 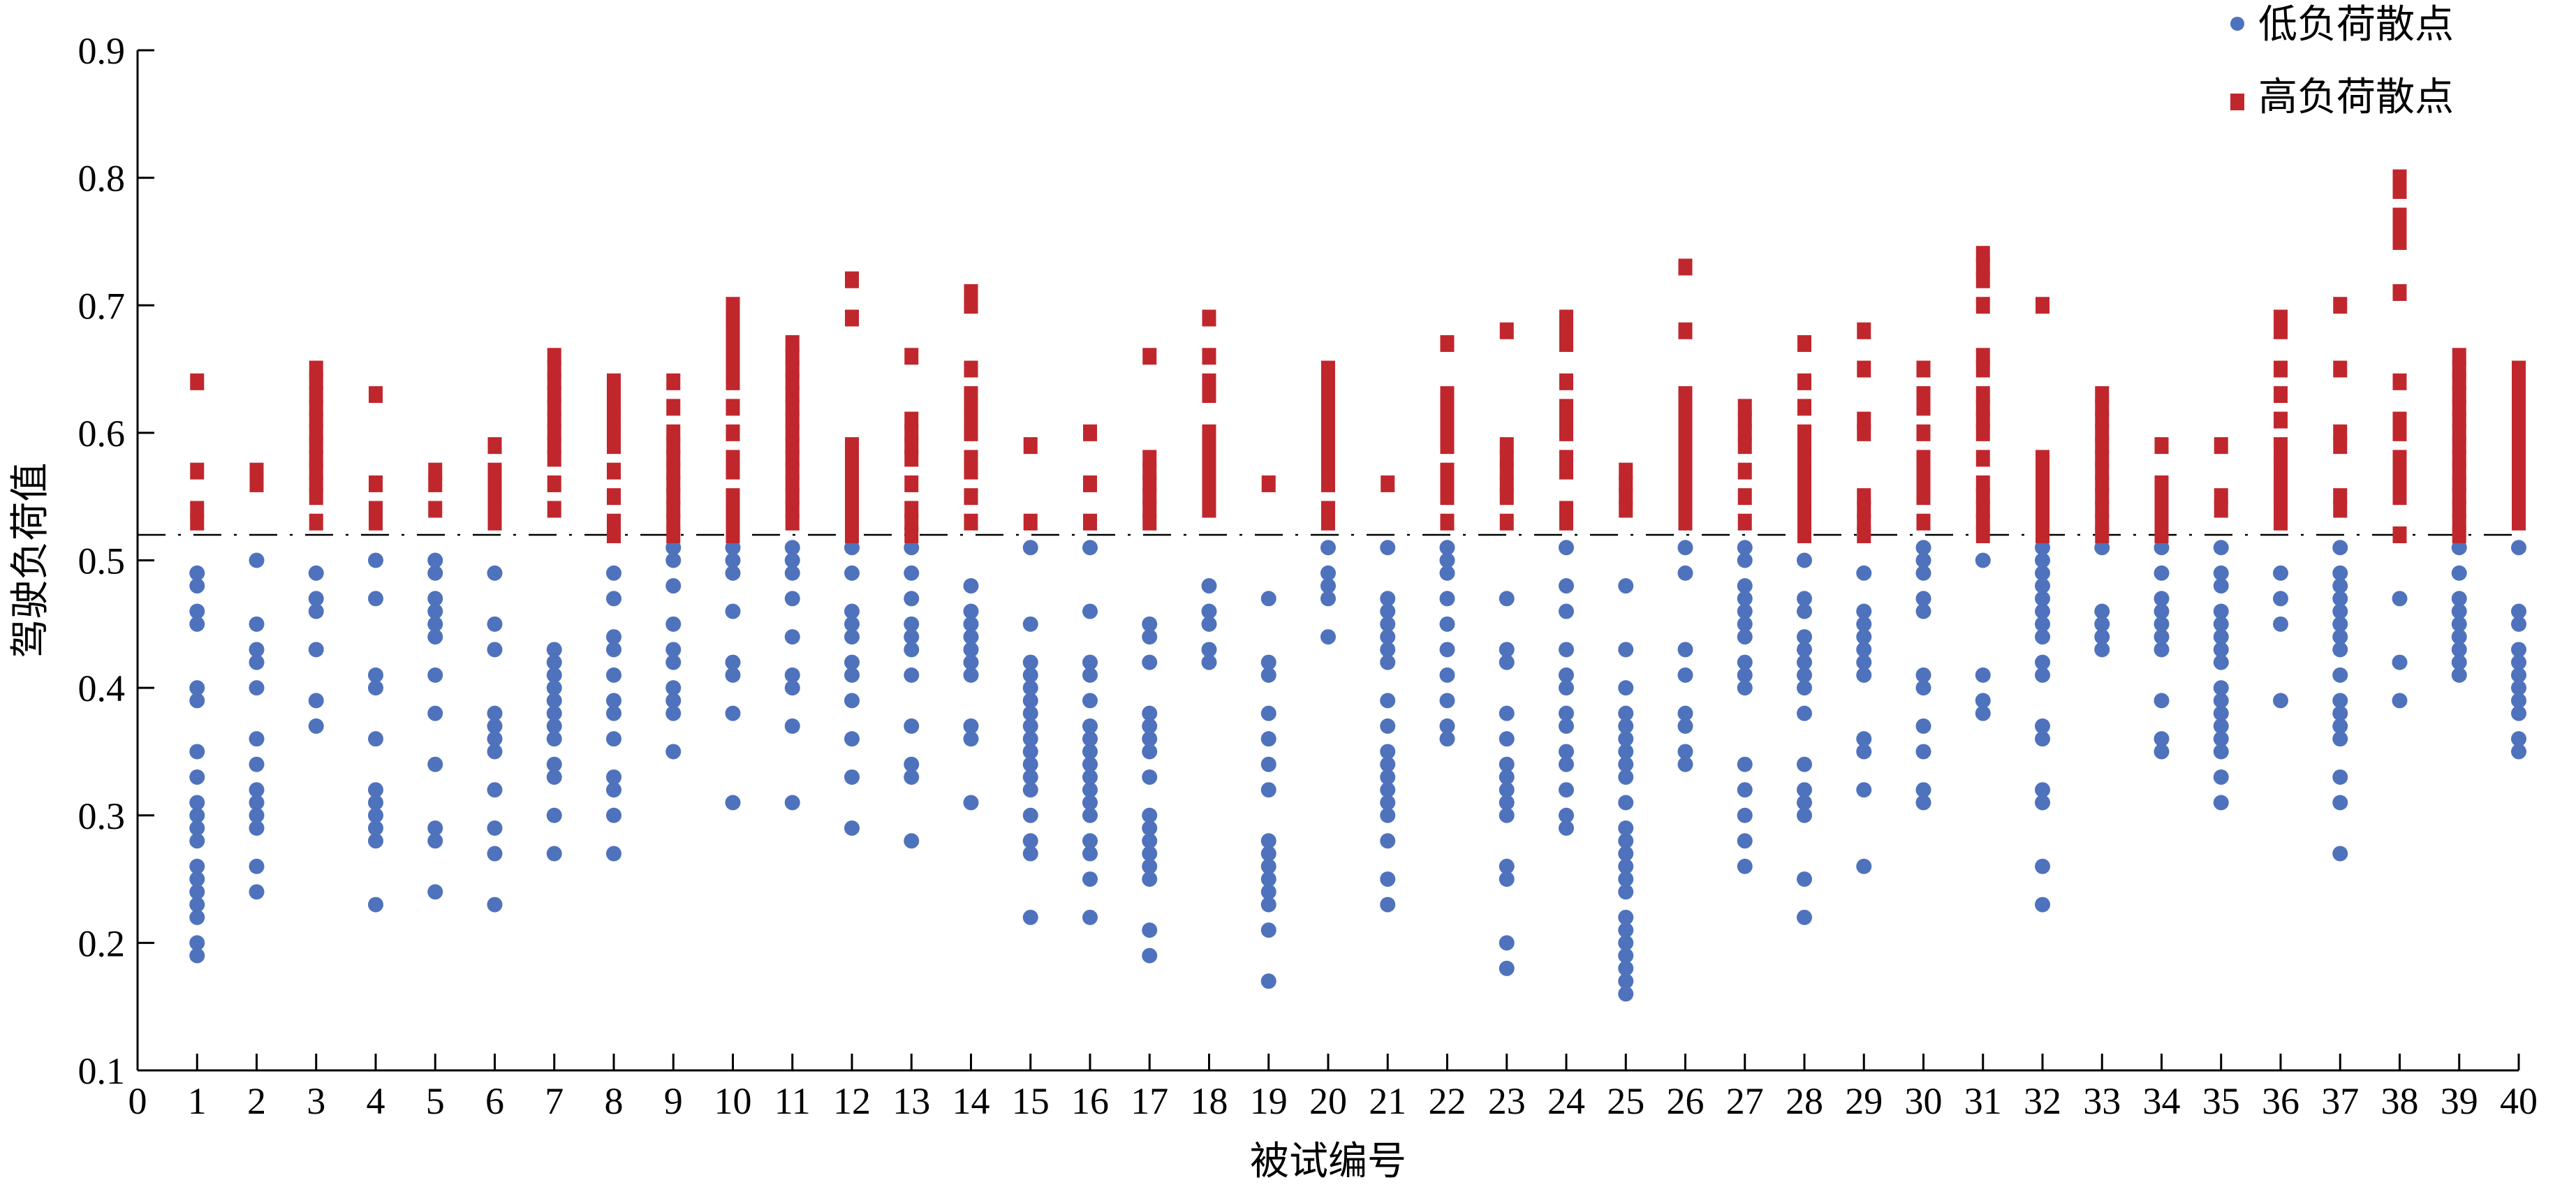 What do you see at coordinates (1804, 1101) in the screenshot?
I see `x-tick-label: 28` at bounding box center [1804, 1101].